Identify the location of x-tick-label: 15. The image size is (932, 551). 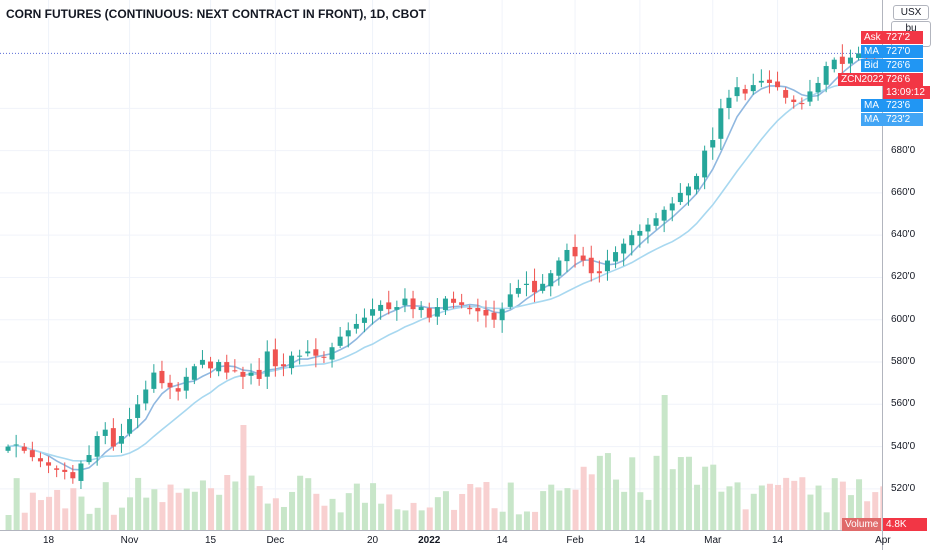
(210, 540).